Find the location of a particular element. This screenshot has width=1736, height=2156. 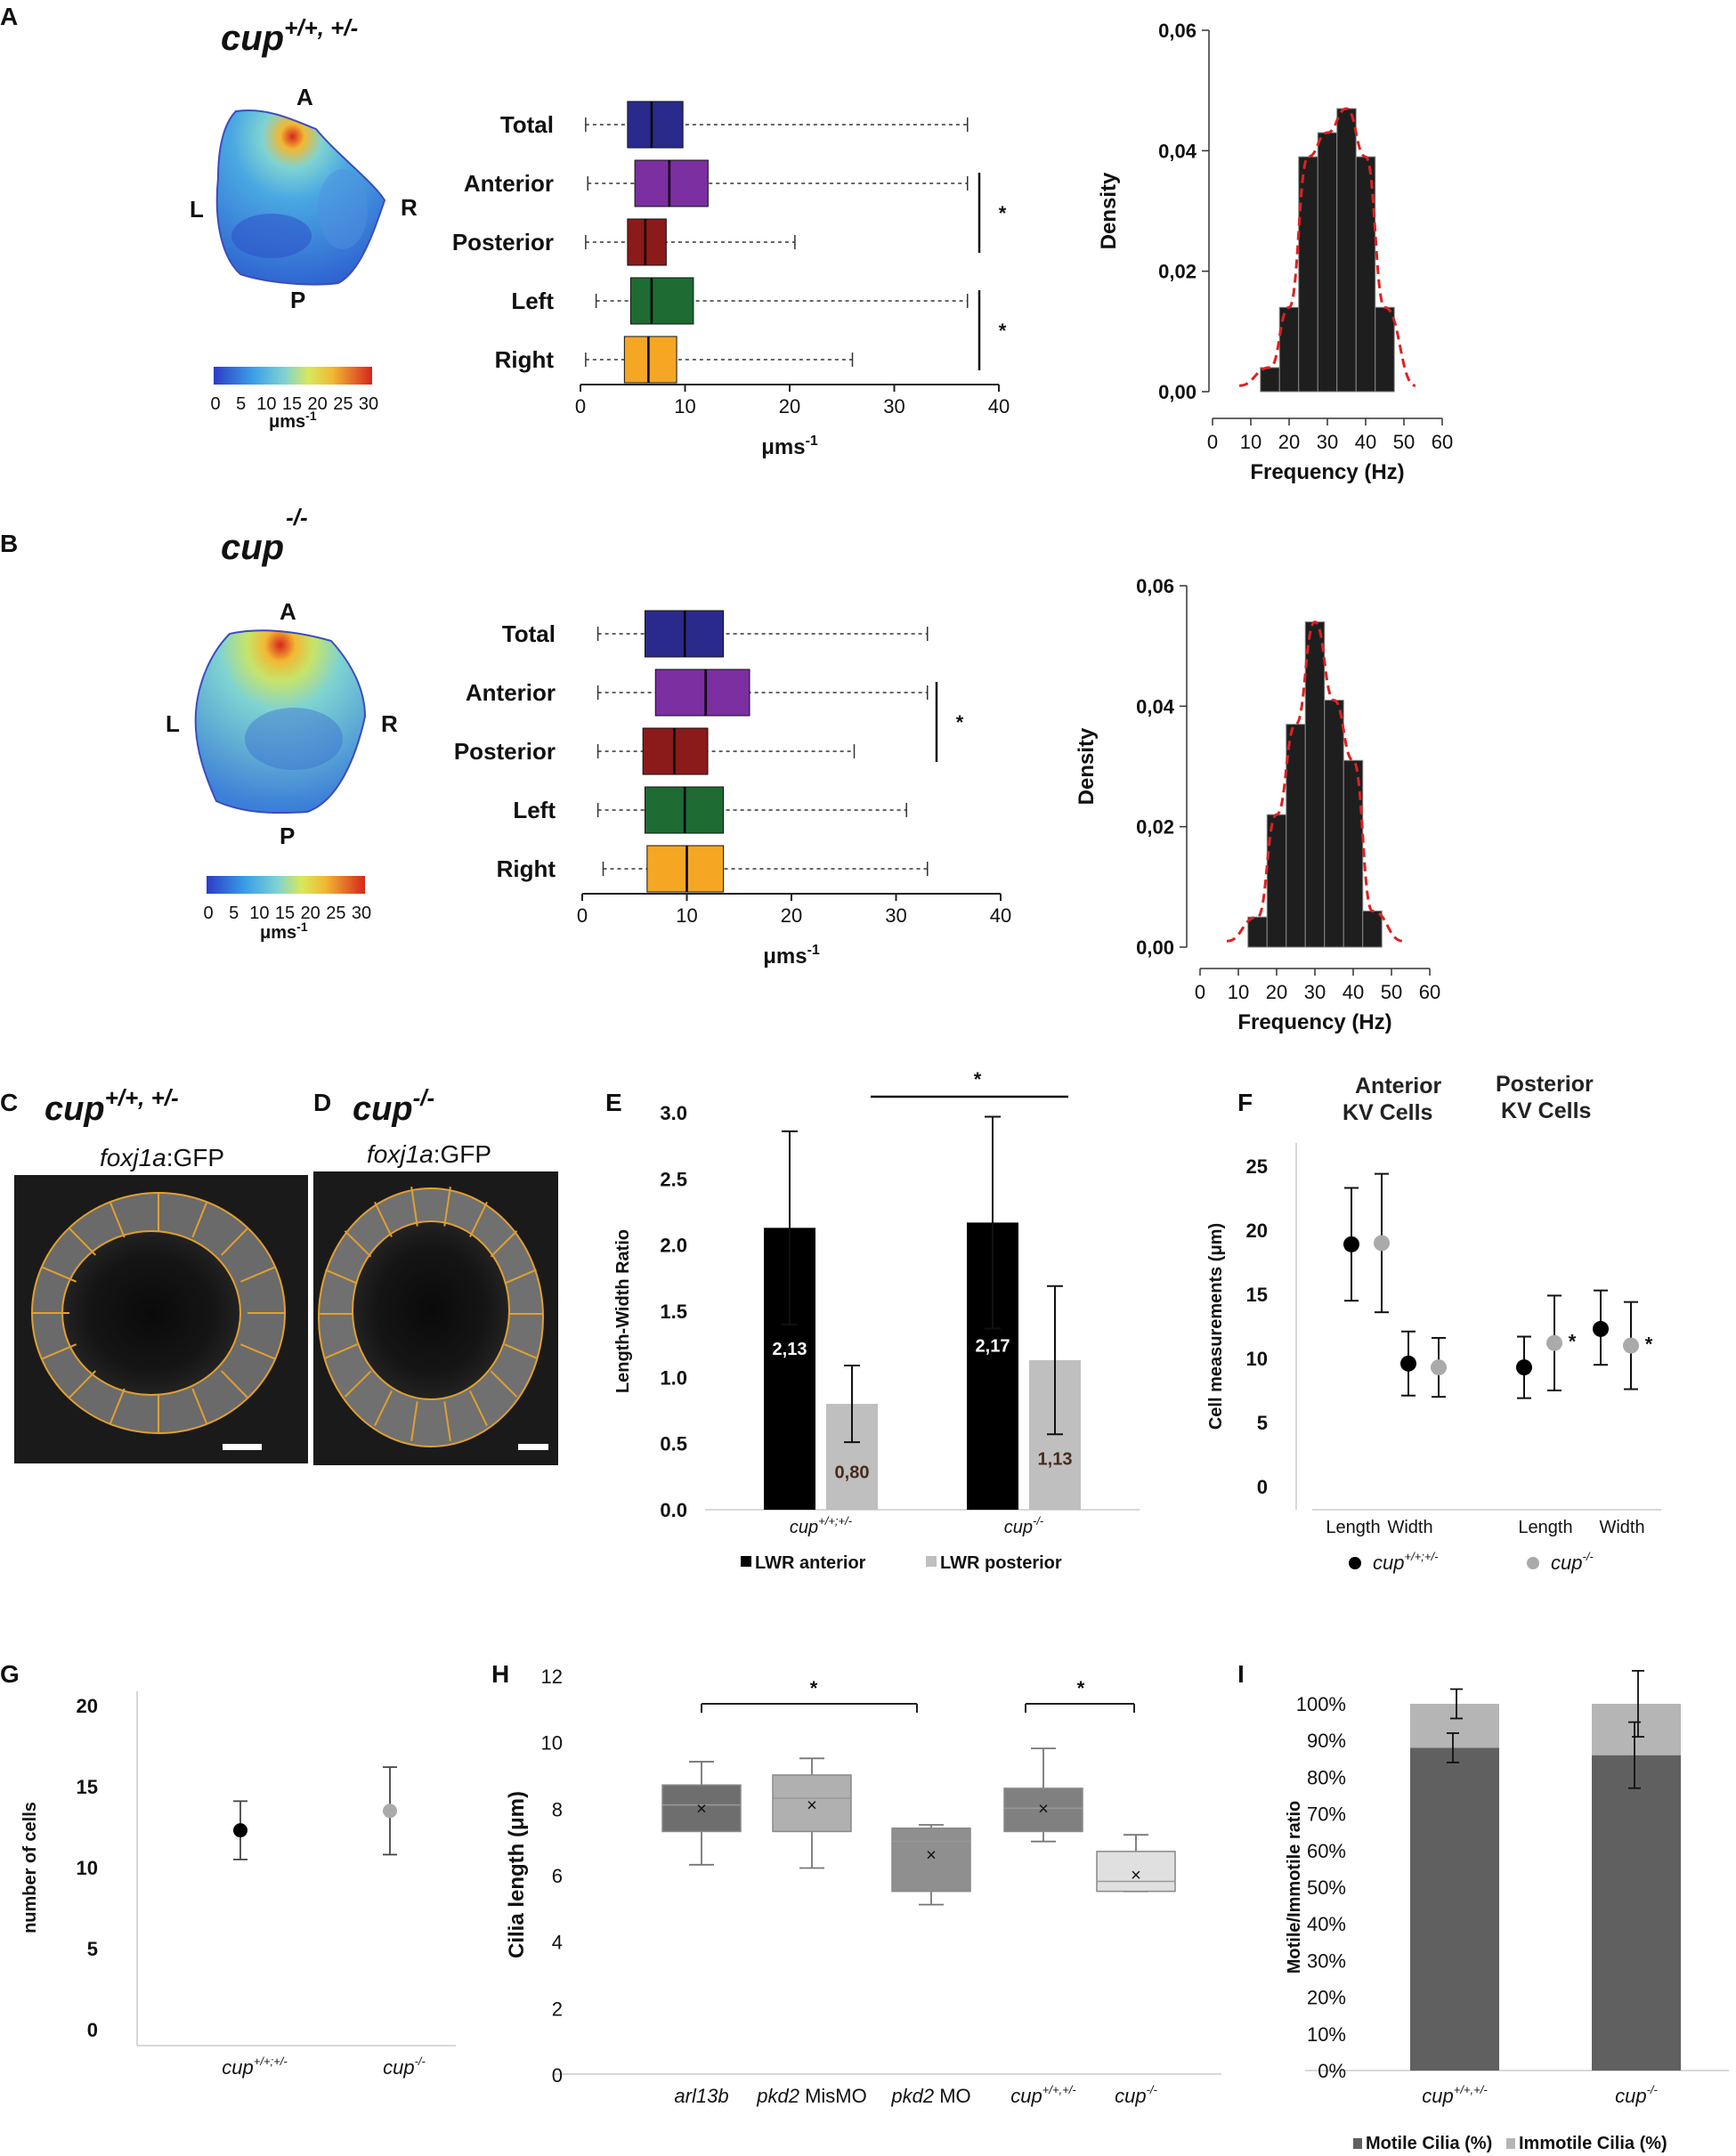

colorbar-tick: 20 is located at coordinates (310, 913).